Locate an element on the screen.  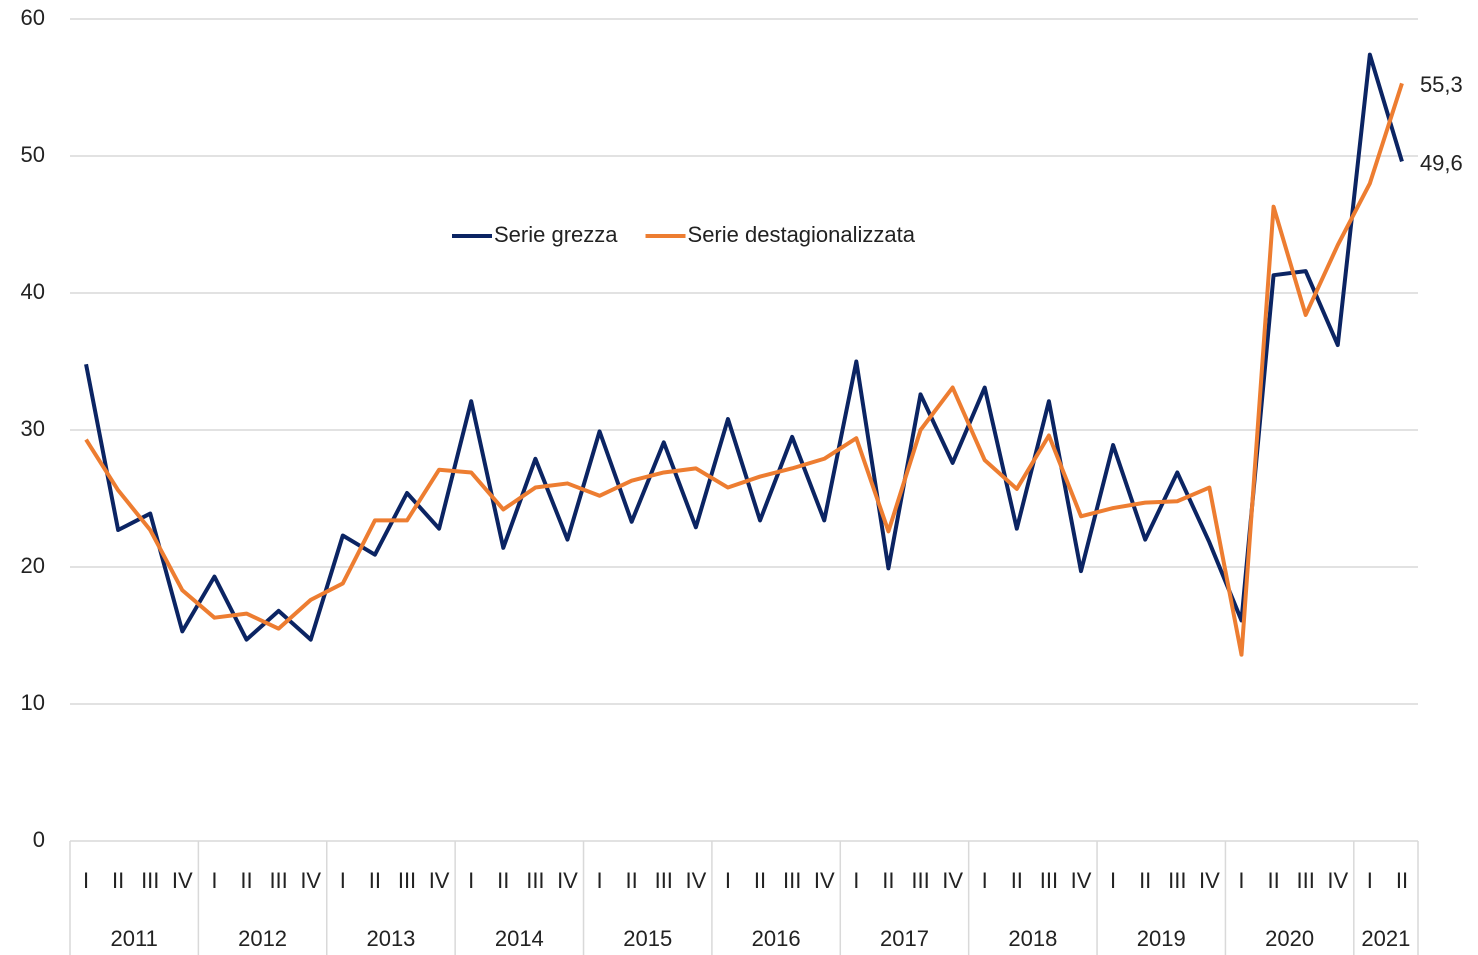
y-tick-label: 0 is located at coordinates (39, 839).